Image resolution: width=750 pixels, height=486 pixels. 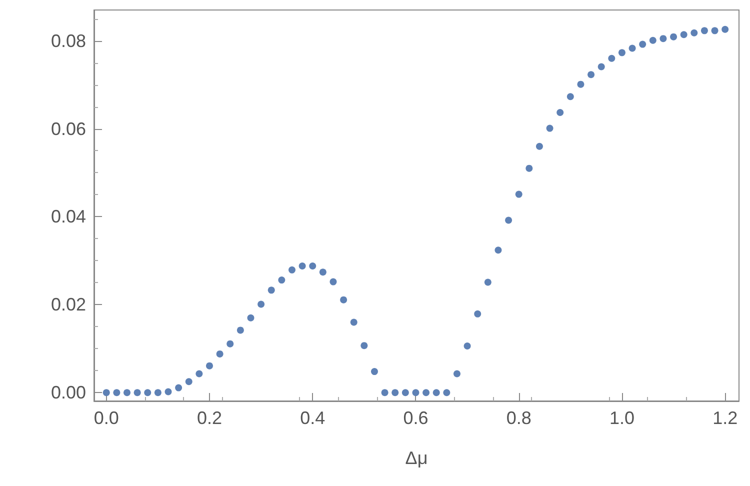 I want to click on y-tick-label: 0.00, so click(x=68, y=392).